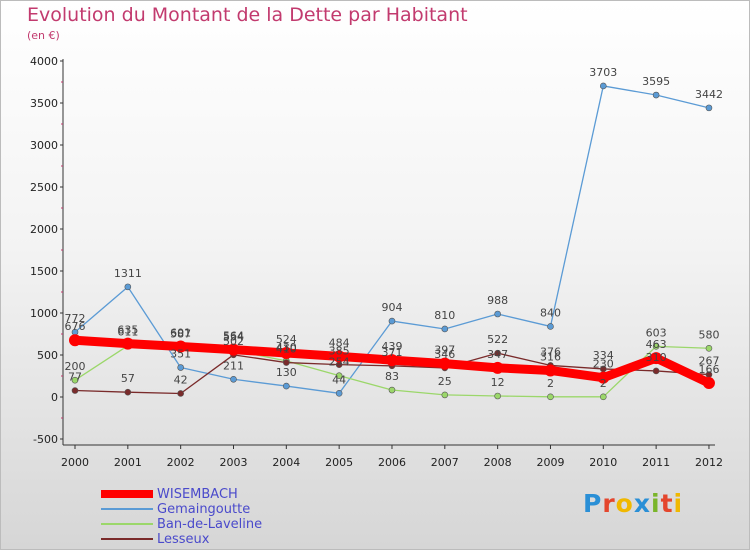 Image resolution: width=750 pixels, height=550 pixels. I want to click on data-label: 376, so click(550, 351).